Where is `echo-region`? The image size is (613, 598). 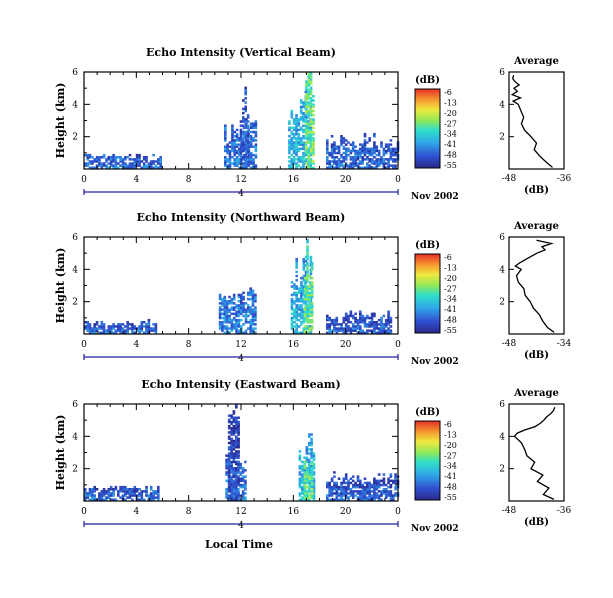
echo-region is located at coordinates (363, 150).